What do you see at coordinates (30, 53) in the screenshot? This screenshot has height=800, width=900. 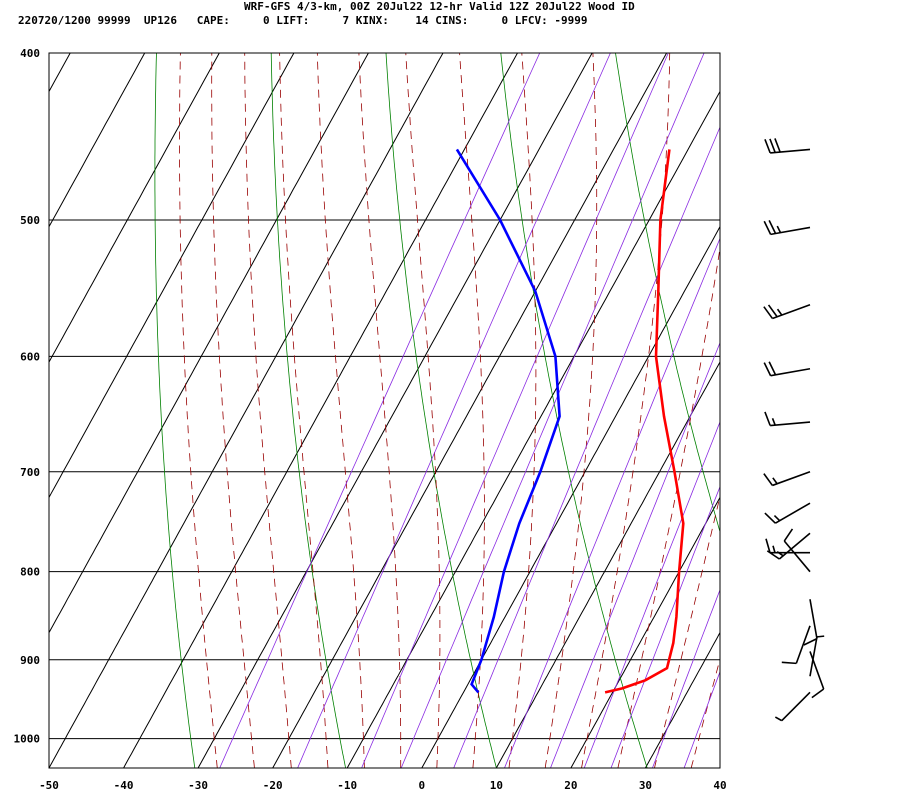 I see `pressure-tick-label: 400` at bounding box center [30, 53].